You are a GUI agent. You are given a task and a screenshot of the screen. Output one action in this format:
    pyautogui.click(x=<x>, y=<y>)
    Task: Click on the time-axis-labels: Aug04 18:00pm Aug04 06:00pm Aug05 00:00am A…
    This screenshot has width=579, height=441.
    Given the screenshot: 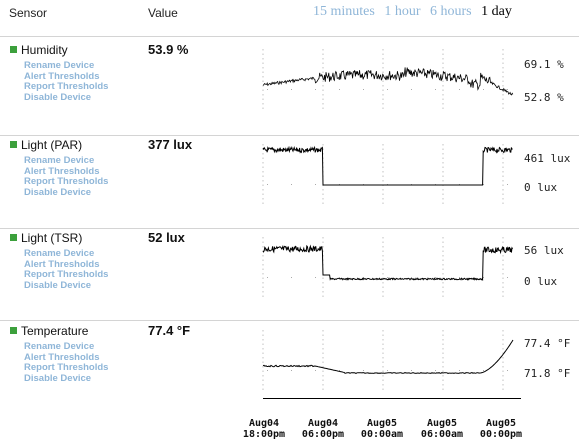 What is the action you would take?
    pyautogui.click(x=289, y=429)
    